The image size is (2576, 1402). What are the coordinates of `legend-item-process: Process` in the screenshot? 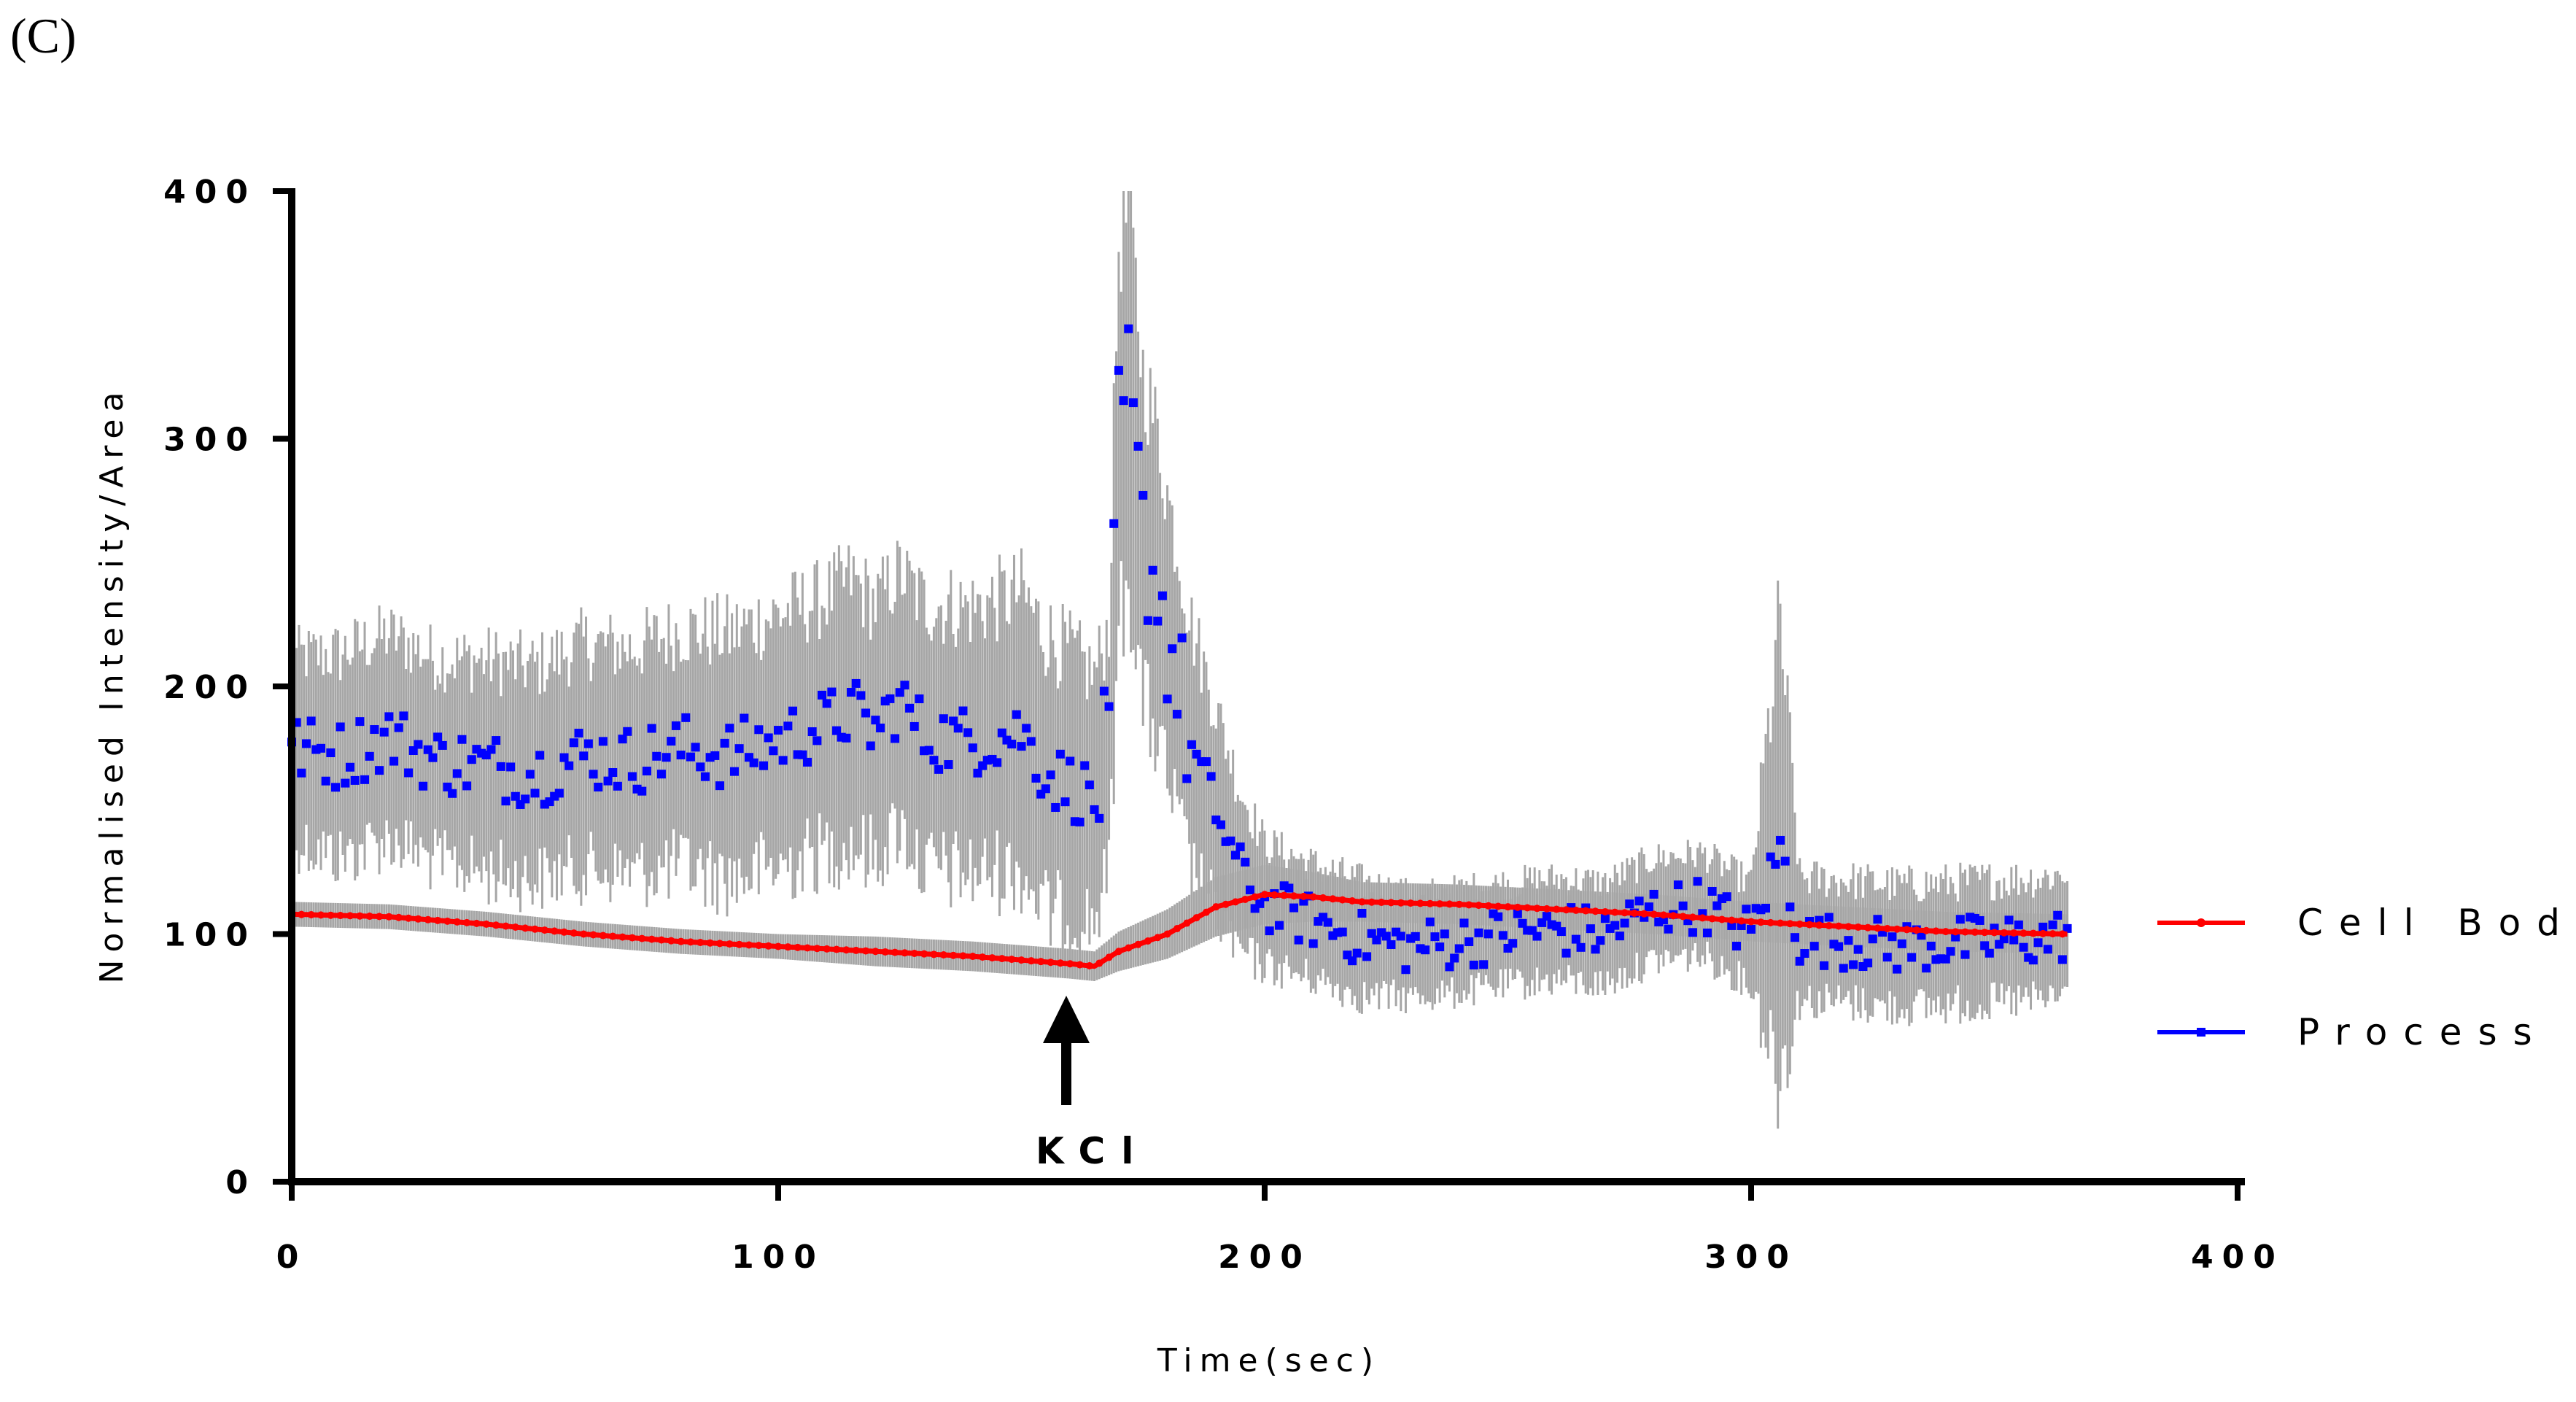 It's located at (2344, 1032).